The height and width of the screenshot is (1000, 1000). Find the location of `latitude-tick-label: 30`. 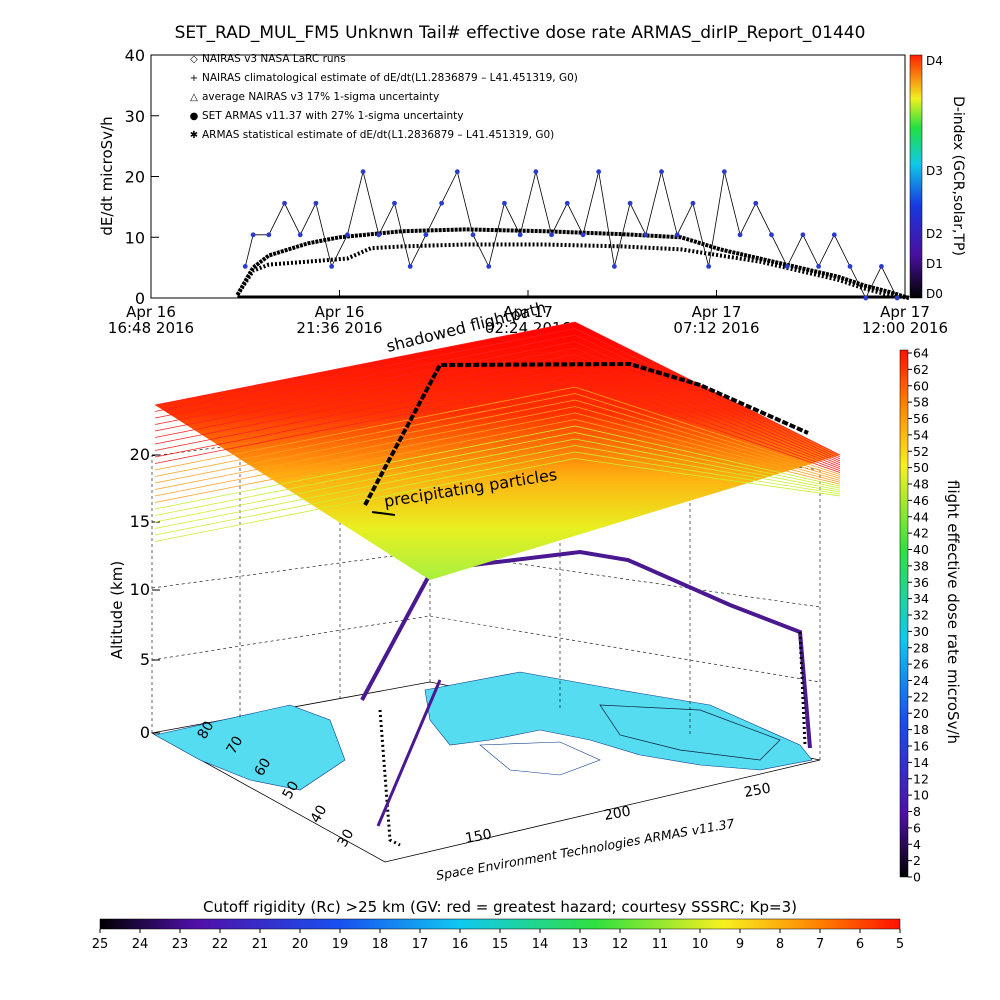

latitude-tick-label: 30 is located at coordinates (346, 838).